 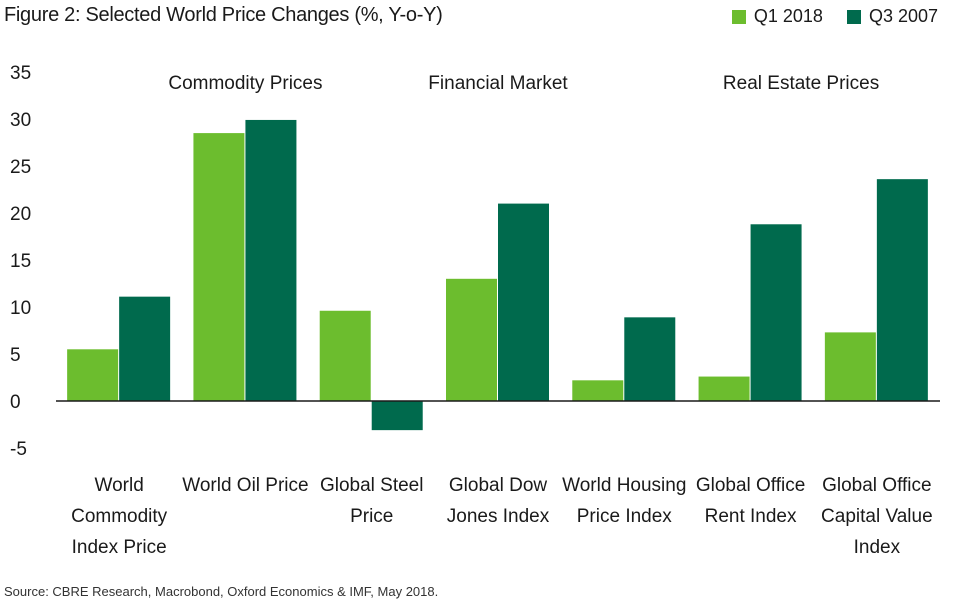 I want to click on category-label: Price Index, so click(x=625, y=516).